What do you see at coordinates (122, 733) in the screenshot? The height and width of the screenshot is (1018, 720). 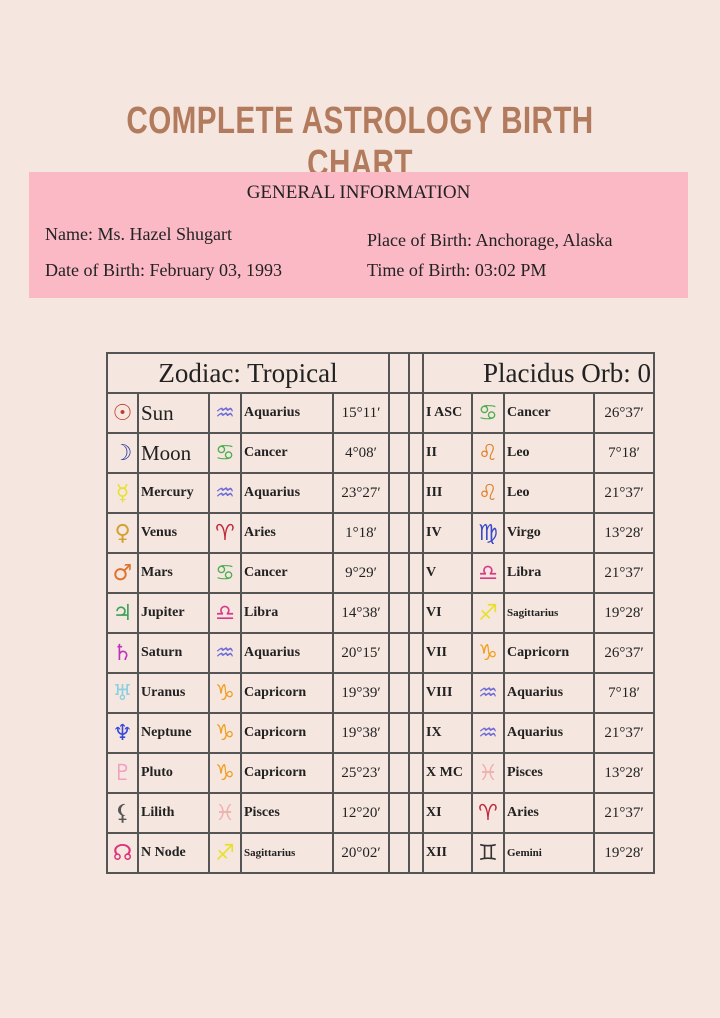 I see `planet-glyph-icon: ♆︎` at bounding box center [122, 733].